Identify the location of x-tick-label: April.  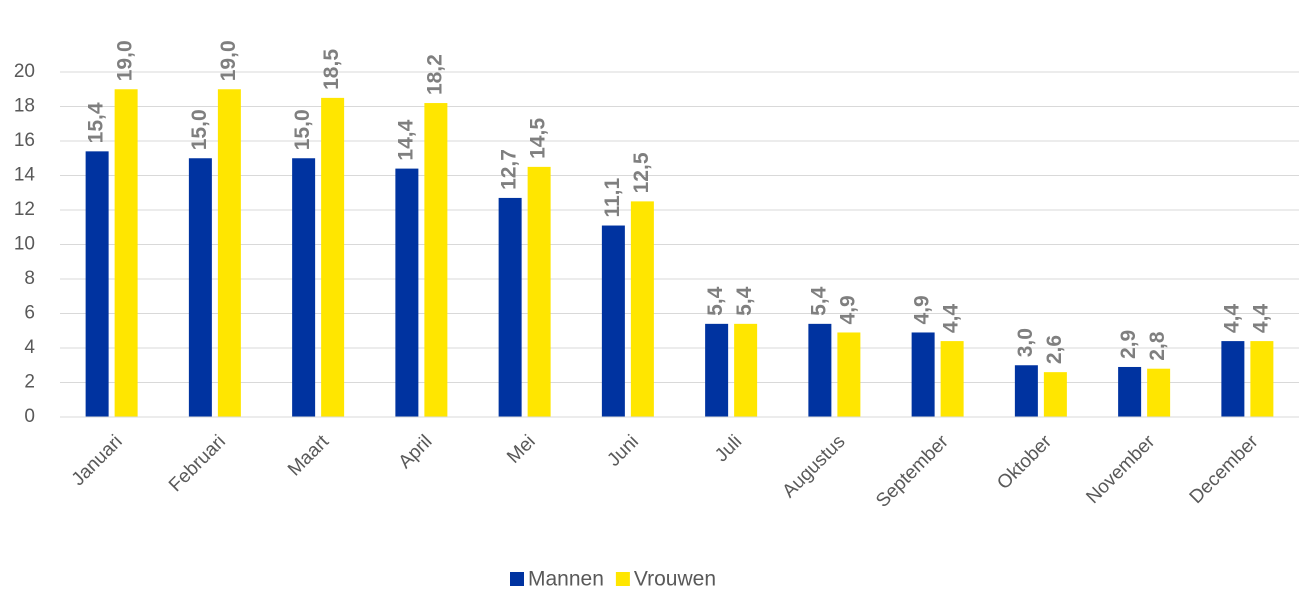
(416, 452).